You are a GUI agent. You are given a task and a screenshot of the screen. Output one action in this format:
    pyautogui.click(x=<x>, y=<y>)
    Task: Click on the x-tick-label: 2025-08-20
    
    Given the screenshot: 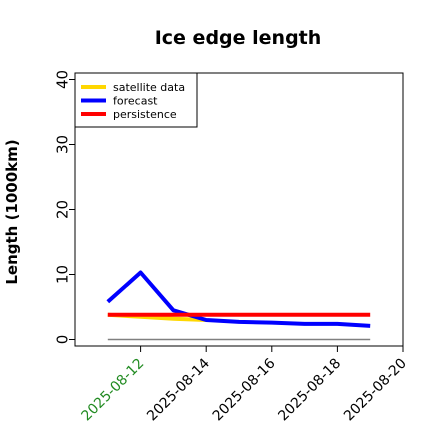 What is the action you would take?
    pyautogui.click(x=375, y=390)
    